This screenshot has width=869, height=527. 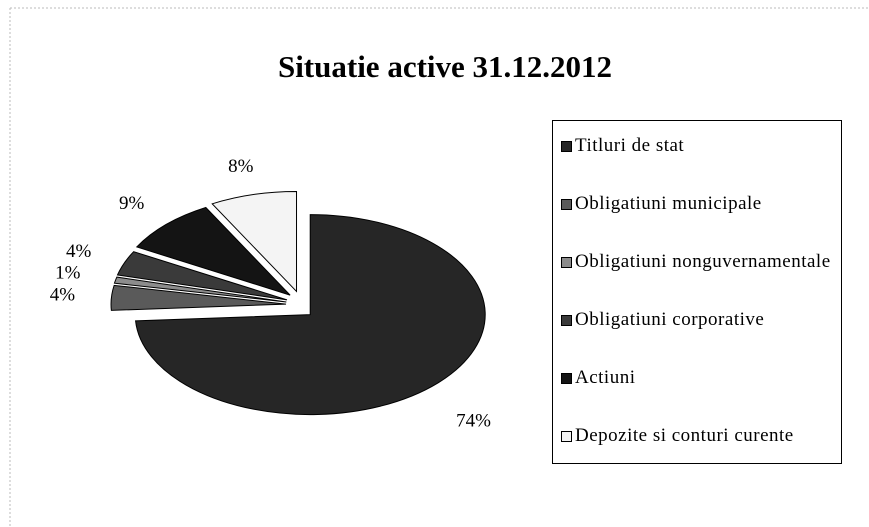 I want to click on legend-label: Actiuni, so click(x=605, y=377).